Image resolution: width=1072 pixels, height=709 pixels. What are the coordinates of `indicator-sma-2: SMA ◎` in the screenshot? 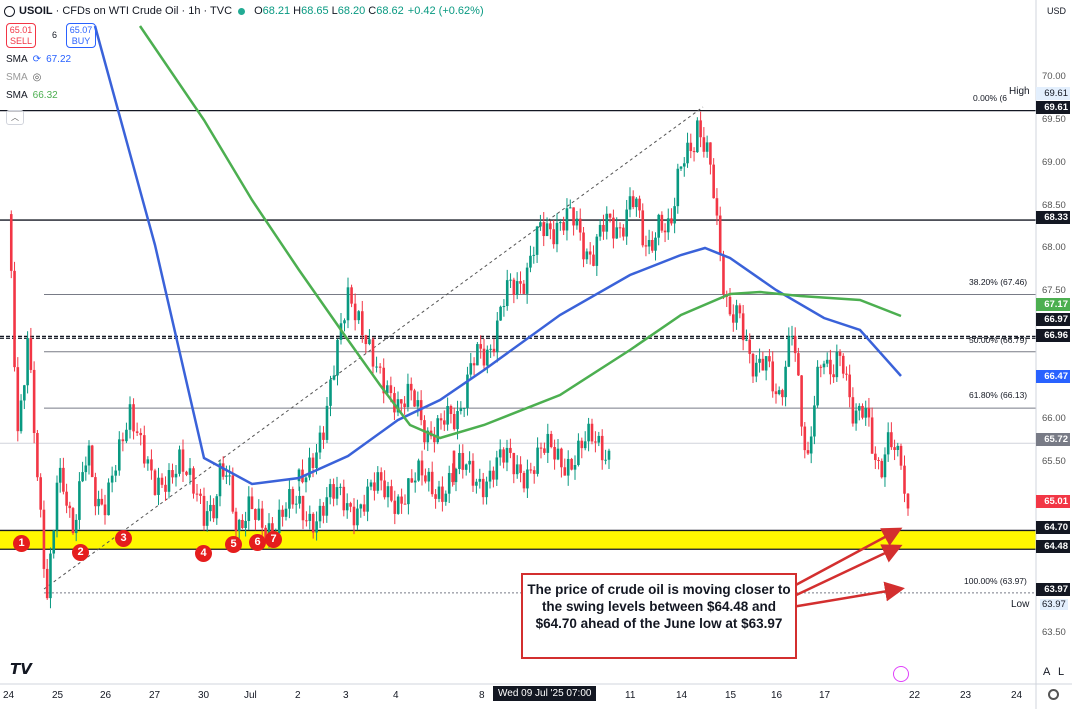 It's located at (23, 77).